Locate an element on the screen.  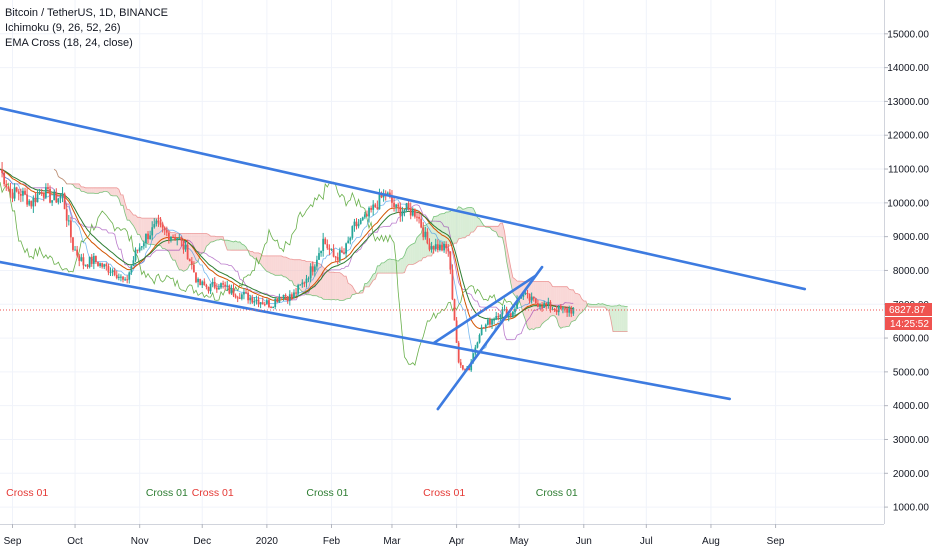
y-tick-label: 12000.00 is located at coordinates (908, 136).